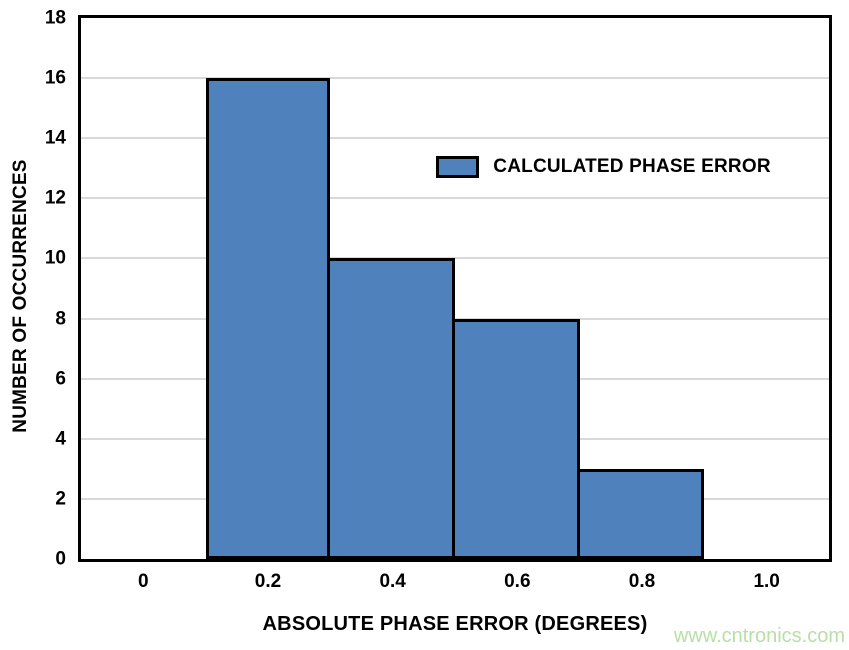 The image size is (849, 650). Describe the element at coordinates (632, 166) in the screenshot. I see `legend-label: CALCULATED PHASE ERROR` at that location.